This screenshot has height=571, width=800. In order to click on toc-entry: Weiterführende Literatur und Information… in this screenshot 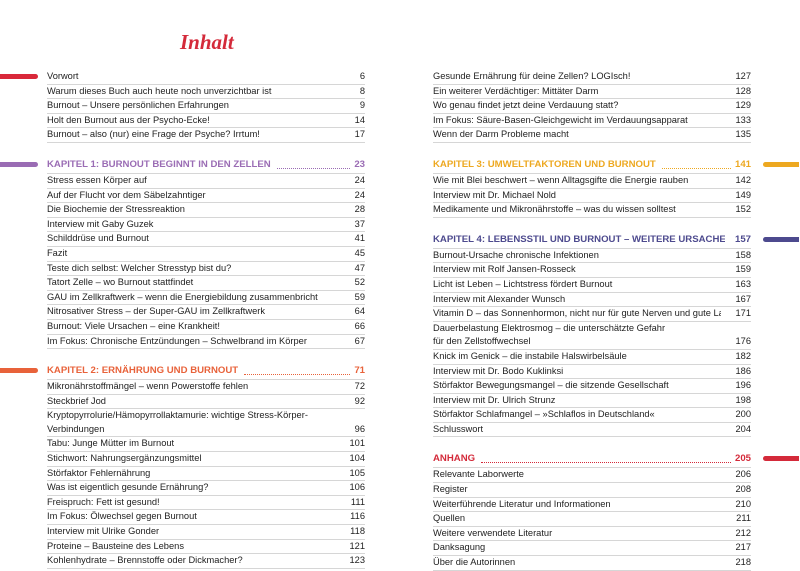, I will do `click(592, 505)`.